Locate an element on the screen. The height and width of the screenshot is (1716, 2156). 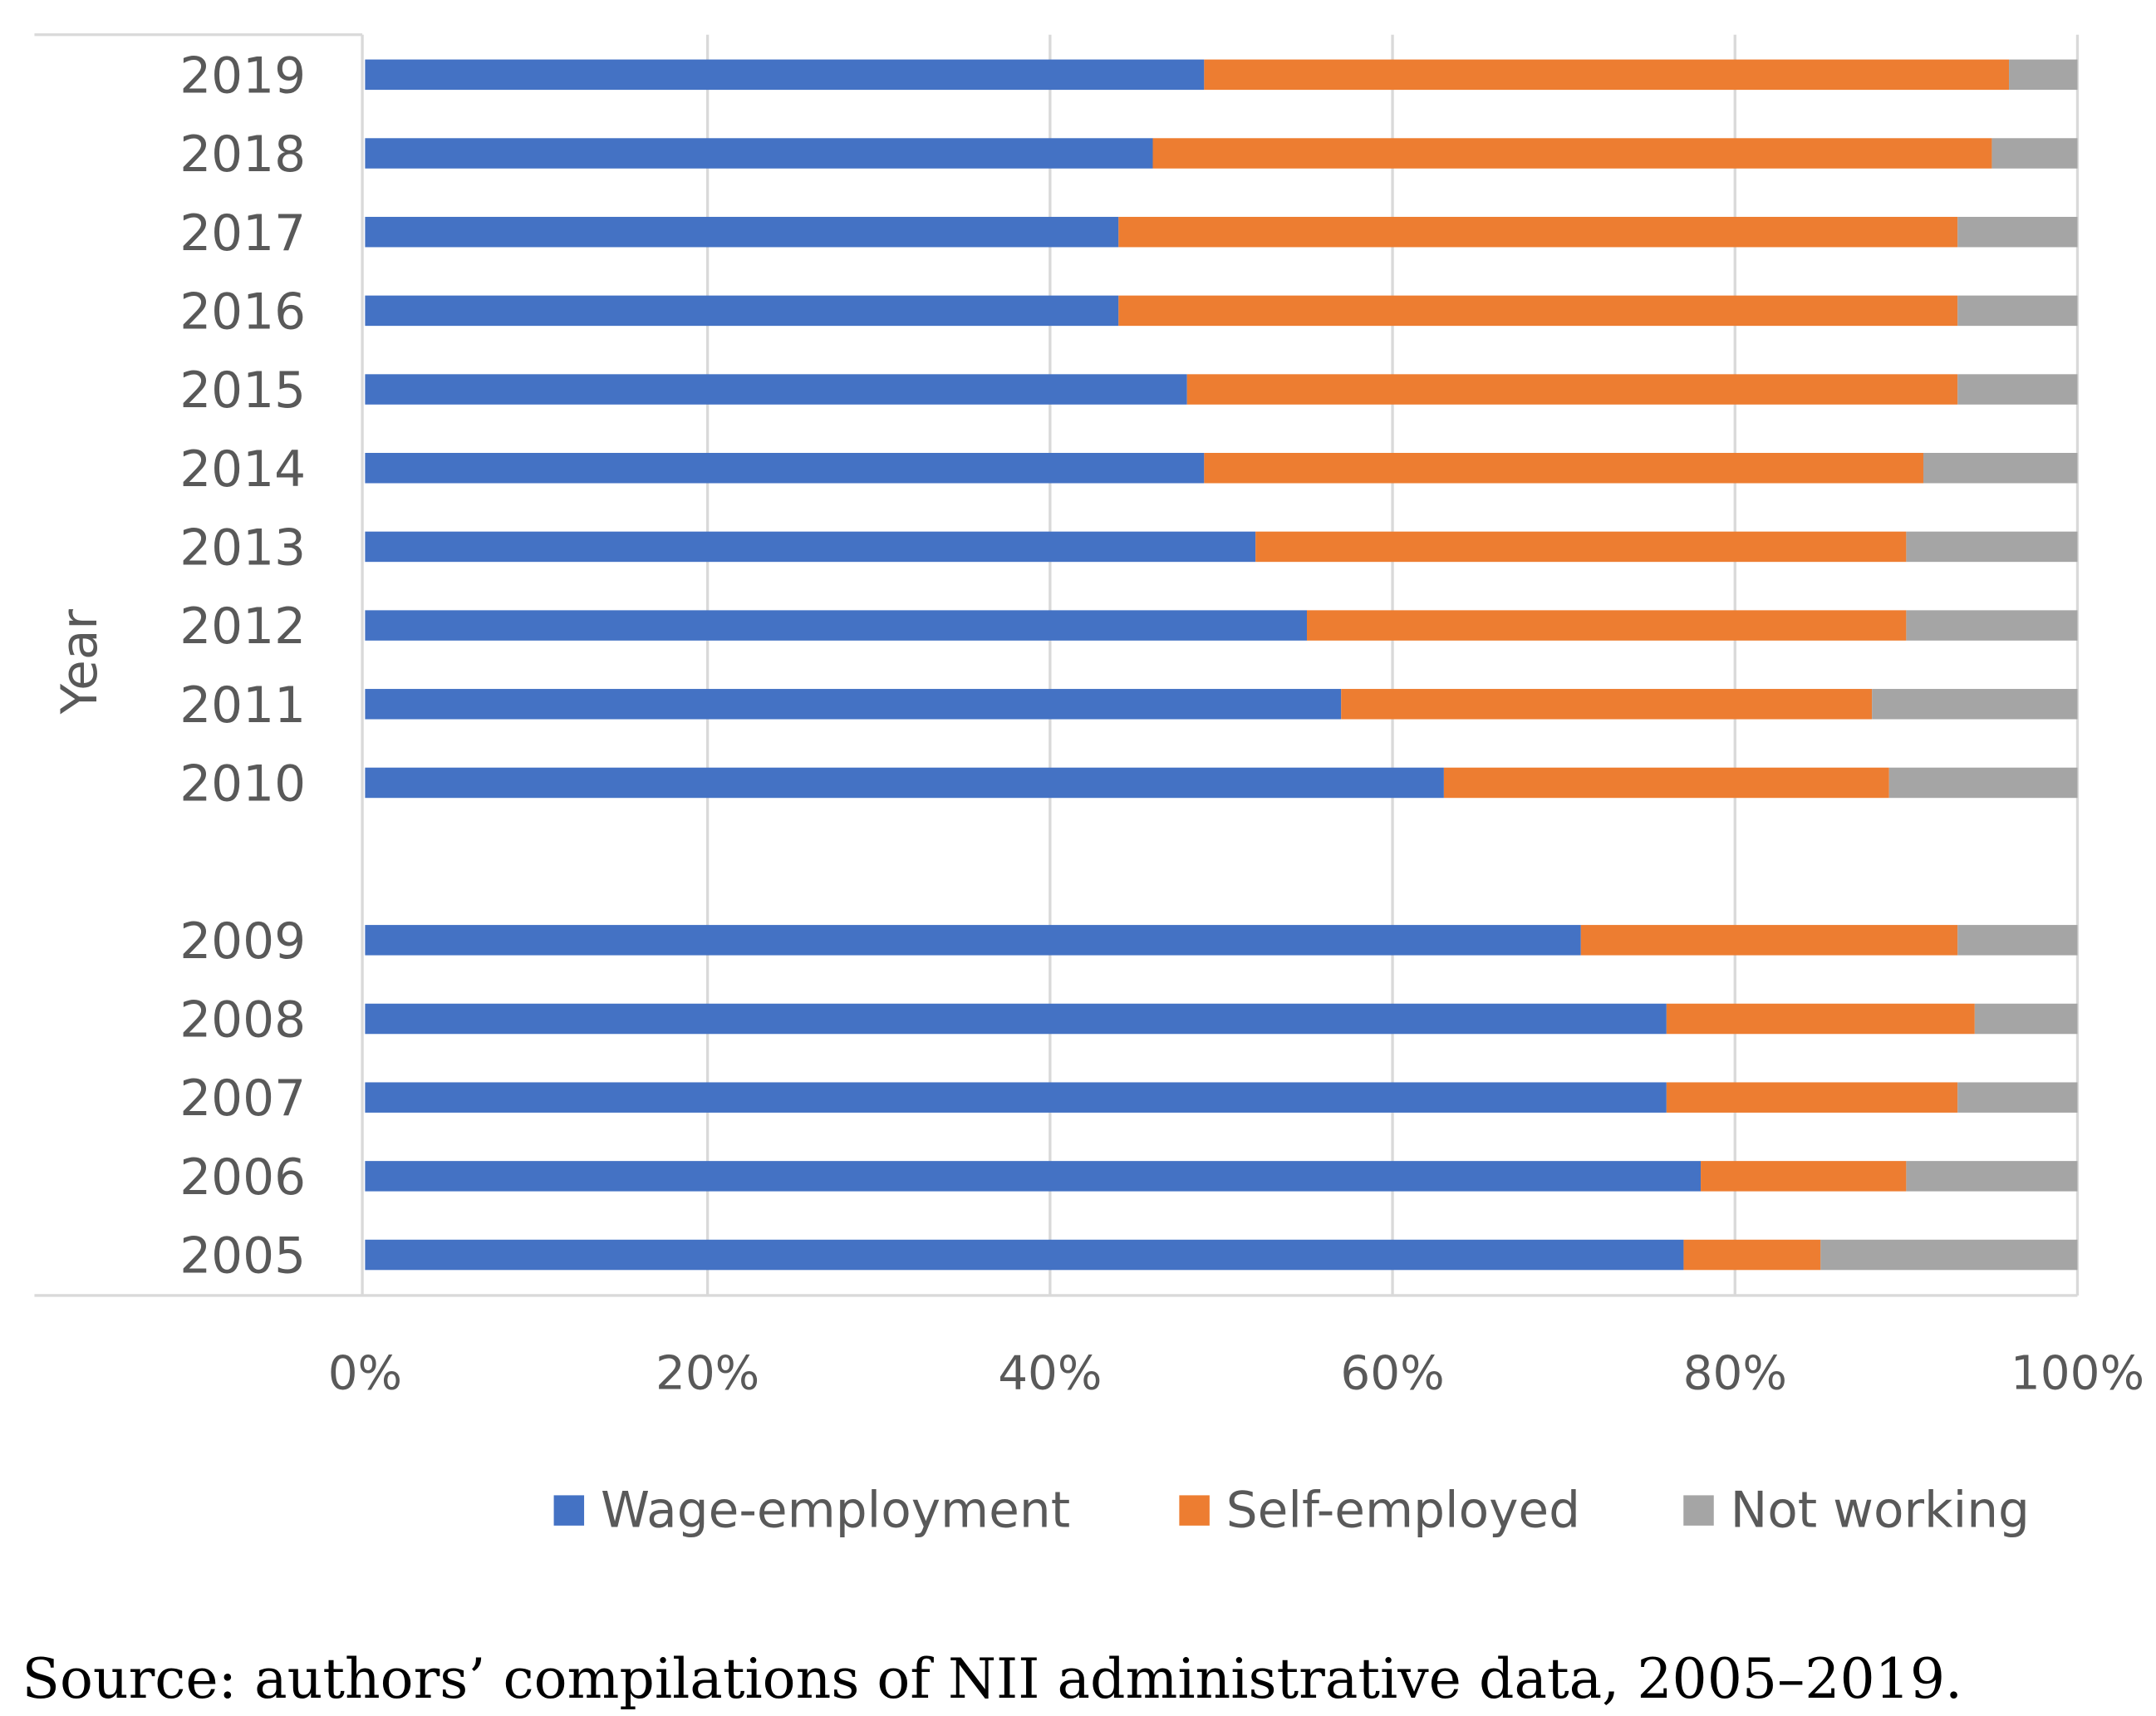
bar-wage-employment-2017 is located at coordinates (742, 232).